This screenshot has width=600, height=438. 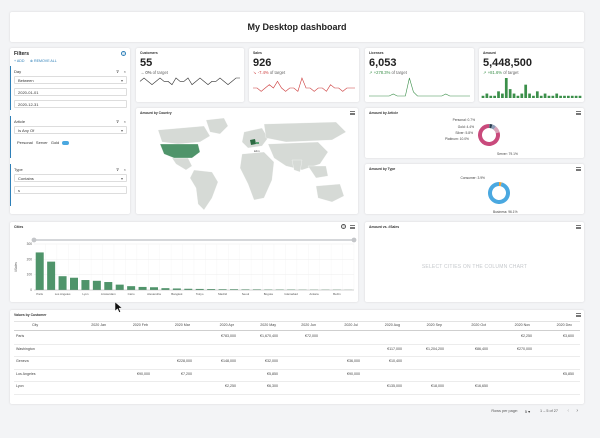 What do you see at coordinates (489, 135) in the screenshot?
I see `slice-server` at bounding box center [489, 135].